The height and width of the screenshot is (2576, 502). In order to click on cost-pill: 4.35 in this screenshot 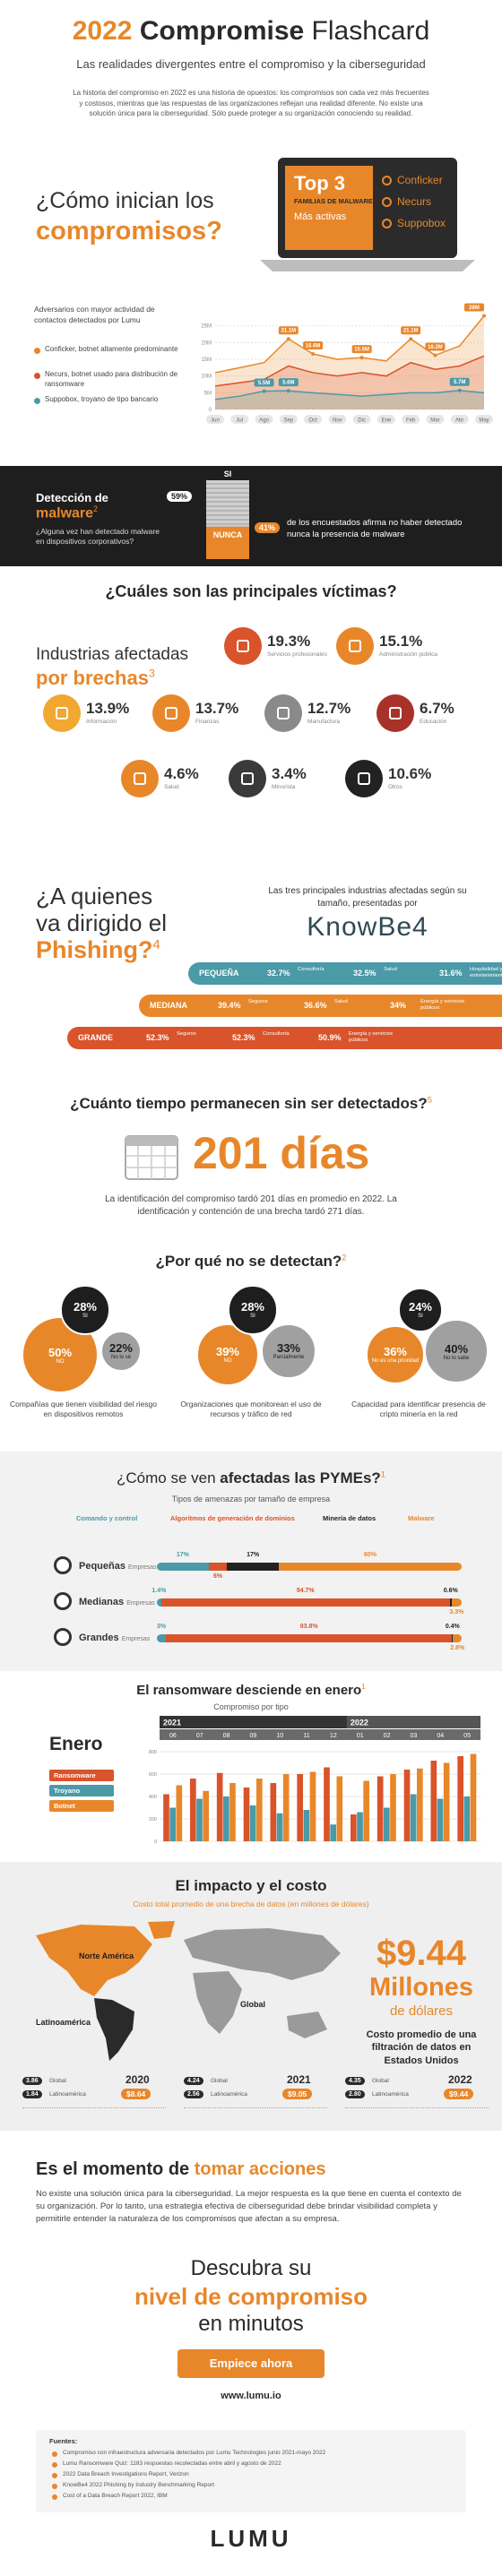, I will do `click(355, 2081)`.